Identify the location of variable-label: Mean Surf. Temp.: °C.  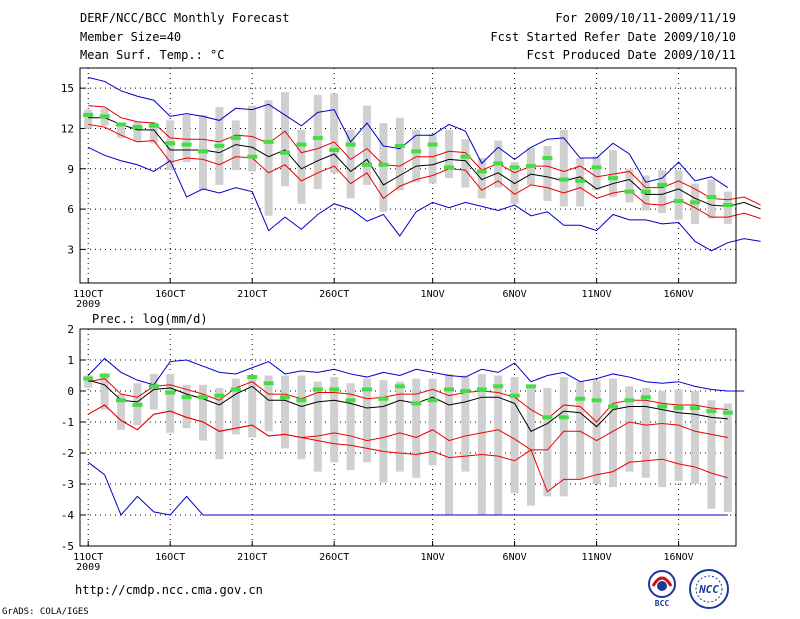
(152, 55).